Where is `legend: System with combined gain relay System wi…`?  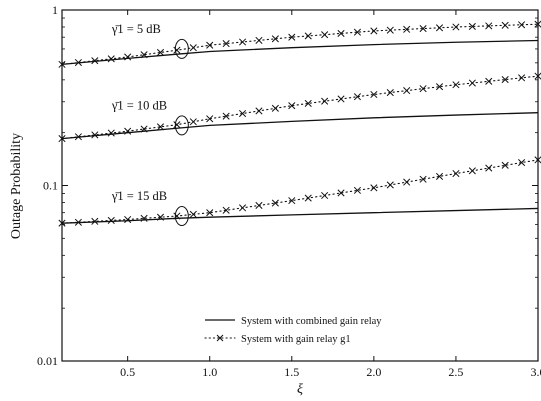 legend: System with combined gain relay System wi… is located at coordinates (293, 330).